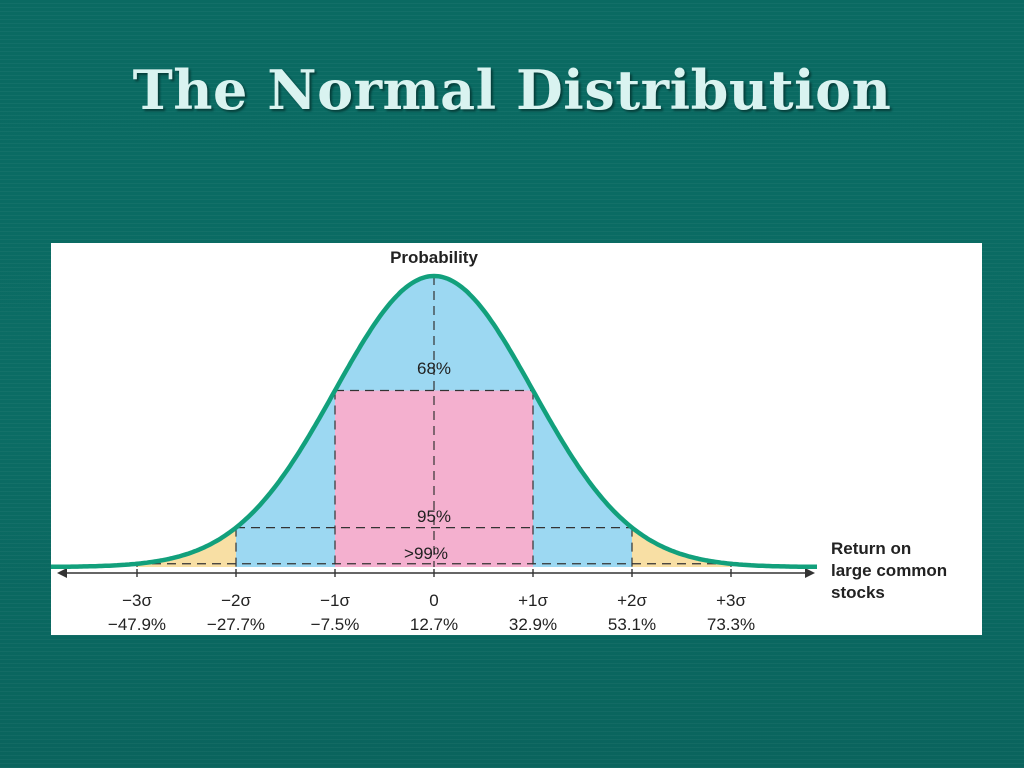  I want to click on x-tick-return-label: 53.1%, so click(632, 624).